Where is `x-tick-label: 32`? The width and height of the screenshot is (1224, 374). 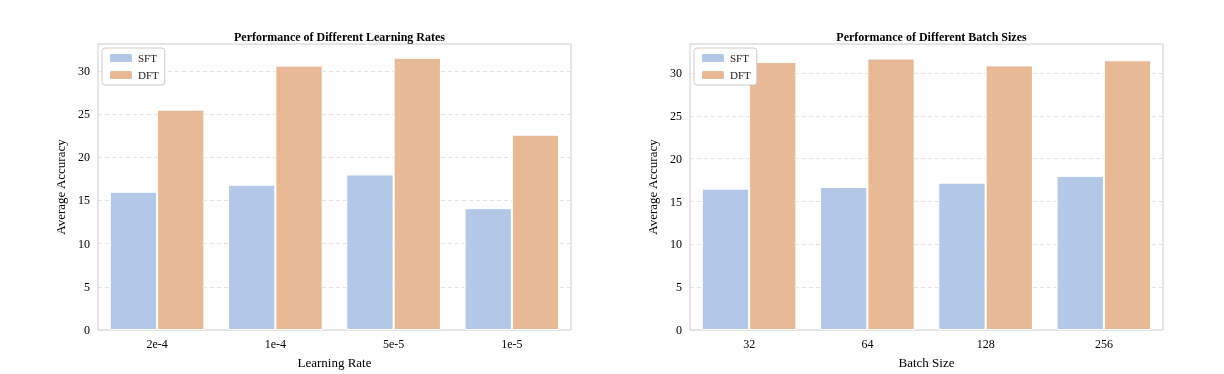 x-tick-label: 32 is located at coordinates (749, 344).